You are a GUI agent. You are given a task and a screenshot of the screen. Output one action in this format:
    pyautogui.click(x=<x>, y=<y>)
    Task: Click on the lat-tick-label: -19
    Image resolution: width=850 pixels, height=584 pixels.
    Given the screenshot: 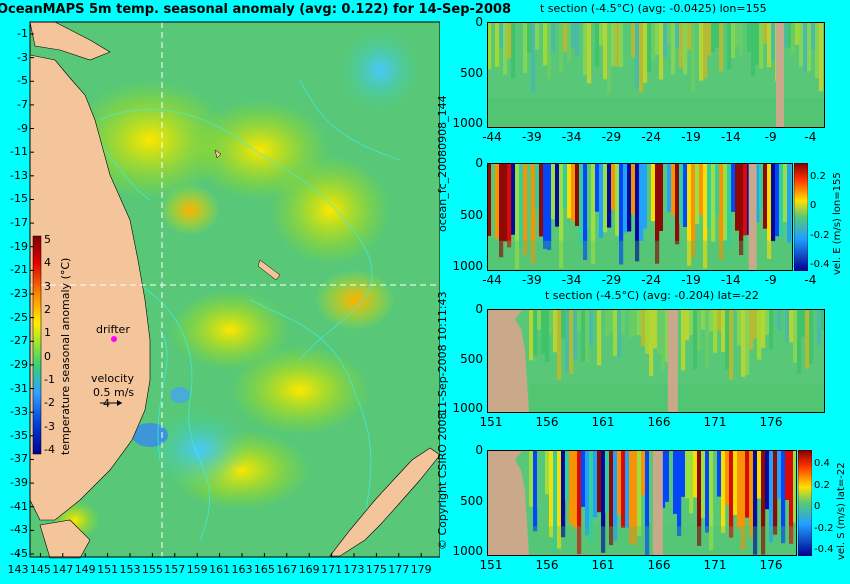 What is the action you would take?
    pyautogui.click(x=19, y=246)
    